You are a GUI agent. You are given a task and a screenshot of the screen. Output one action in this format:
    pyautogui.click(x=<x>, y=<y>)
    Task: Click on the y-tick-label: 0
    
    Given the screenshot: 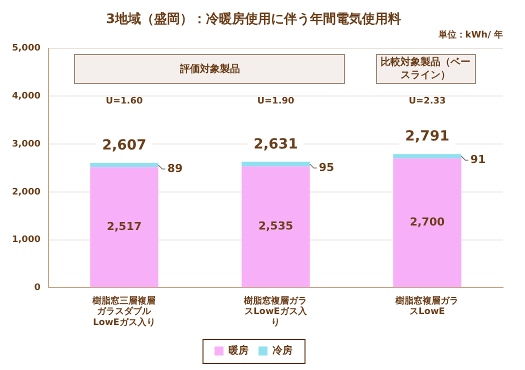 What is the action you would take?
    pyautogui.click(x=37, y=287)
    